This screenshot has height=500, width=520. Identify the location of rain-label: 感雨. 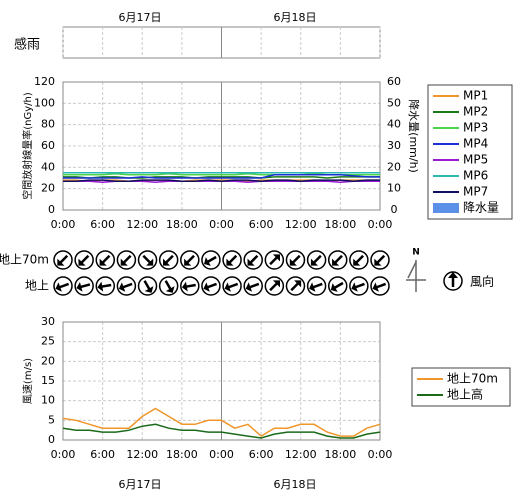
(27, 45).